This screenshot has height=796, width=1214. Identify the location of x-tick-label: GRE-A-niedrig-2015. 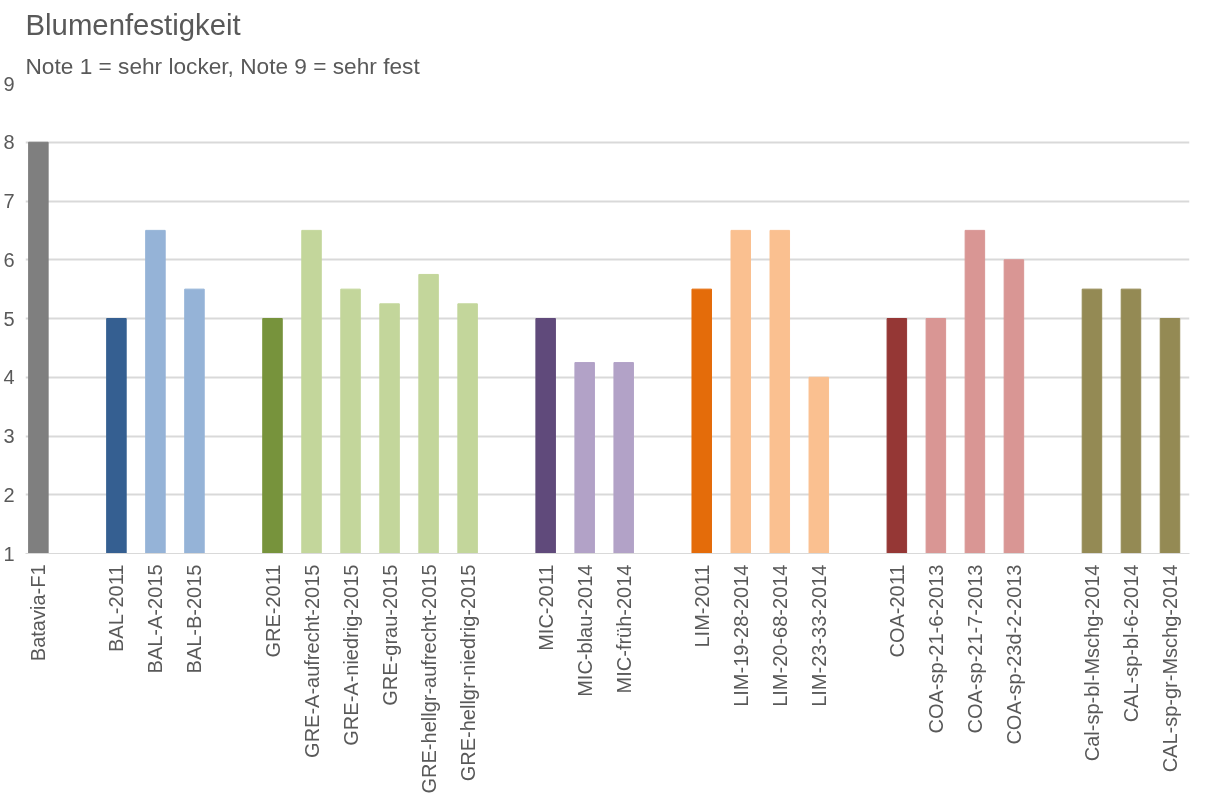
(350, 655).